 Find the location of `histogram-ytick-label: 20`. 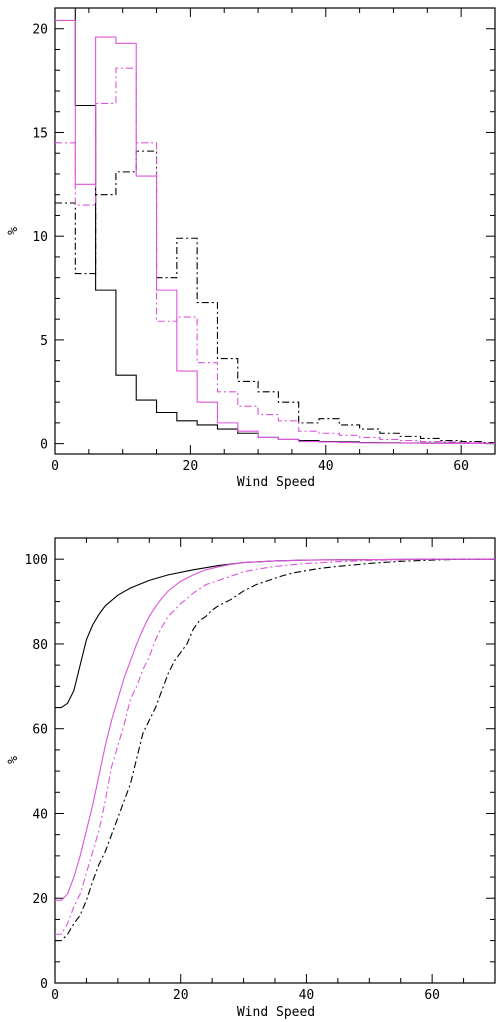

histogram-ytick-label: 20 is located at coordinates (40, 30).